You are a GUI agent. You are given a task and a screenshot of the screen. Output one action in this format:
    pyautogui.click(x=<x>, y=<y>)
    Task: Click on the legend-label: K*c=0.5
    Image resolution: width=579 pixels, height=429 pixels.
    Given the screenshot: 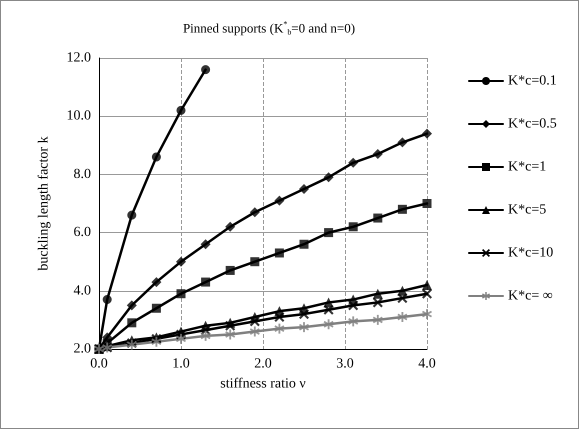 What is the action you would take?
    pyautogui.click(x=532, y=124)
    